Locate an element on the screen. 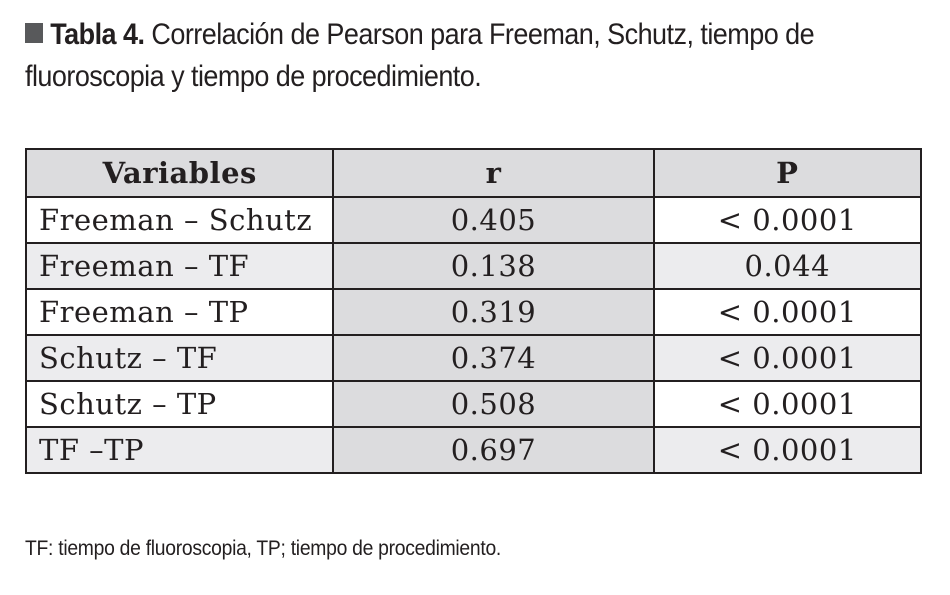 This screenshot has height=595, width=950. cell-r: 0.697 is located at coordinates (493, 450).